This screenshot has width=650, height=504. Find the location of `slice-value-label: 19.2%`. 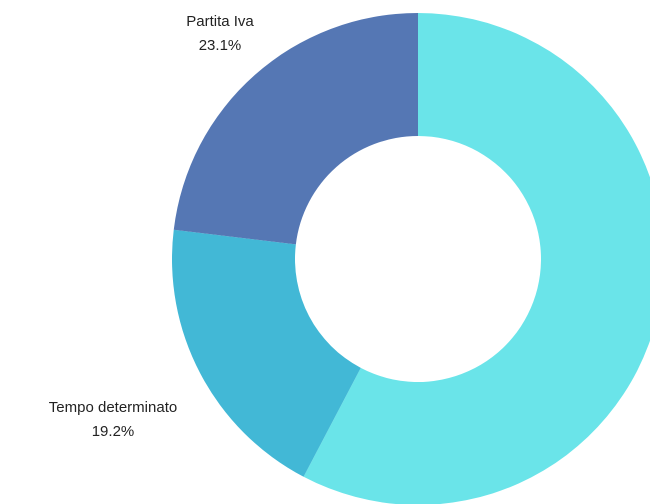

slice-value-label: 19.2% is located at coordinates (113, 431).